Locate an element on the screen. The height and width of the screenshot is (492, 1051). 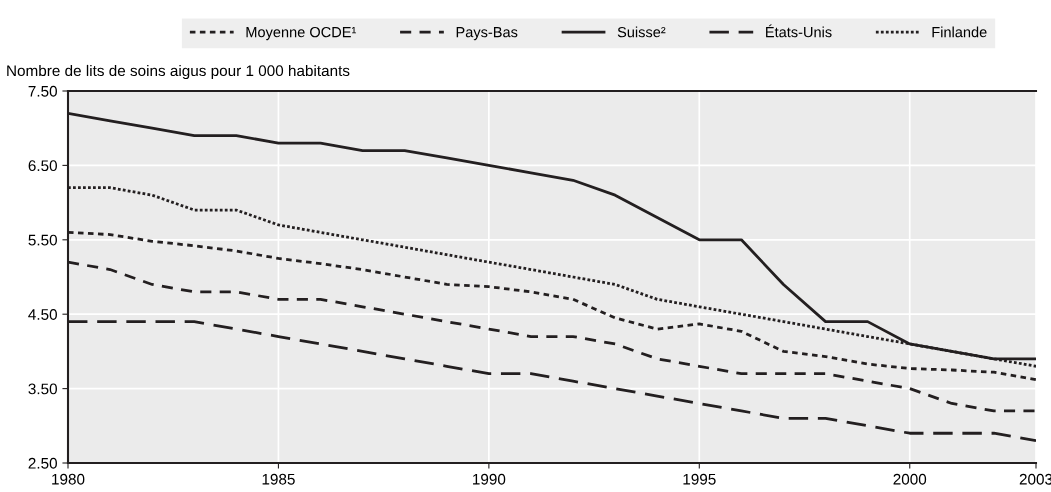
y-tick-label: 2.50 is located at coordinates (42, 463).